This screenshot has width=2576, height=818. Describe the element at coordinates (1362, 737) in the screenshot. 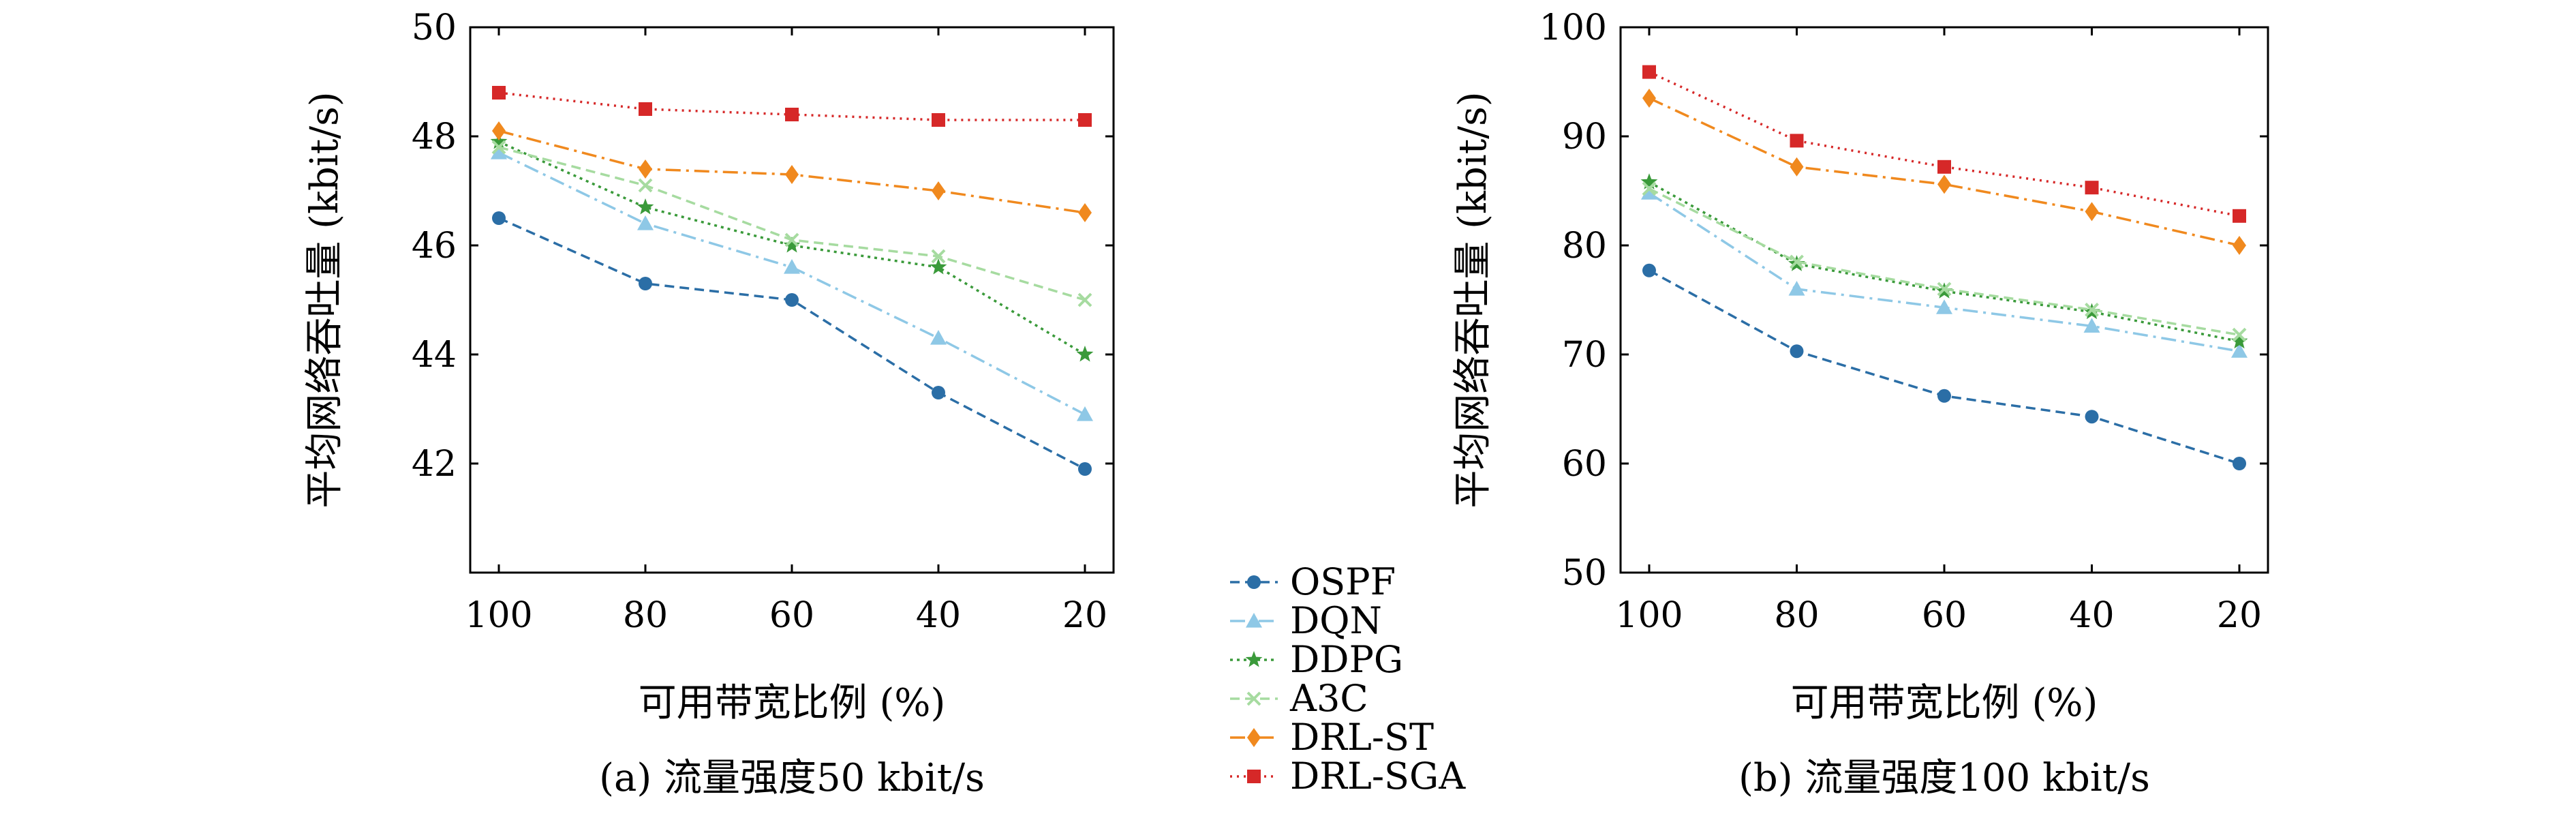

I see `legend-label: DRL-ST` at that location.